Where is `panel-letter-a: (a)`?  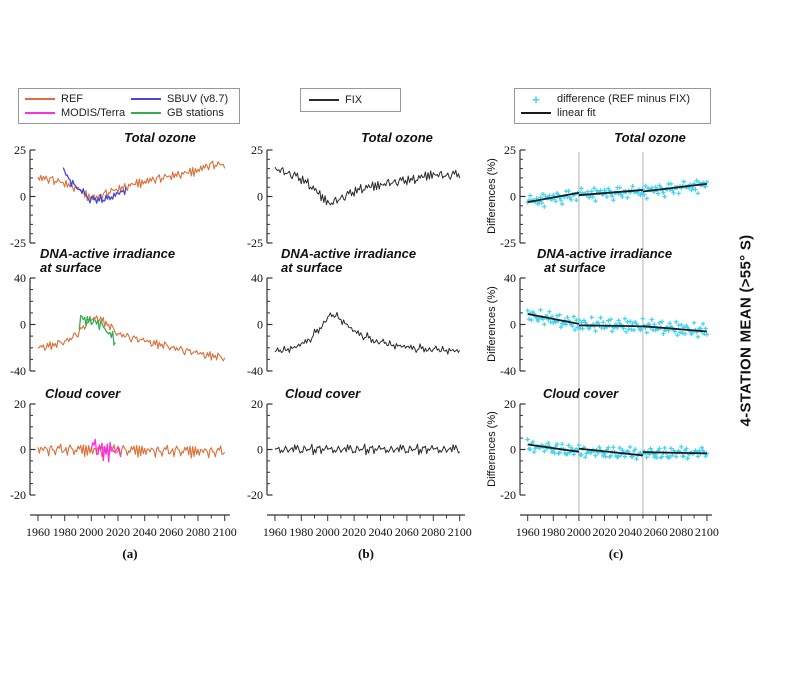 panel-letter-a: (a) is located at coordinates (130, 553).